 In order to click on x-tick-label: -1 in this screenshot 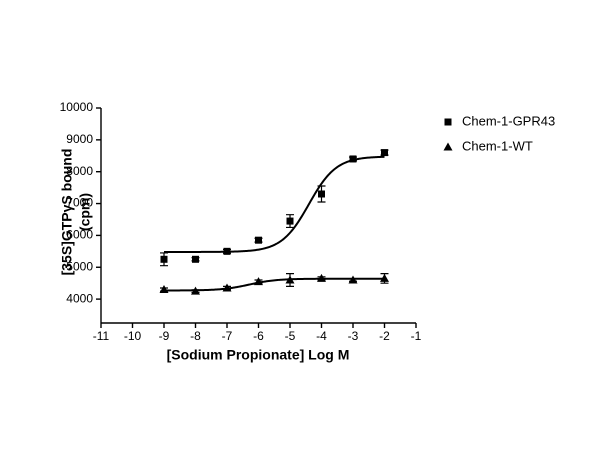, I will do `click(416, 336)`.